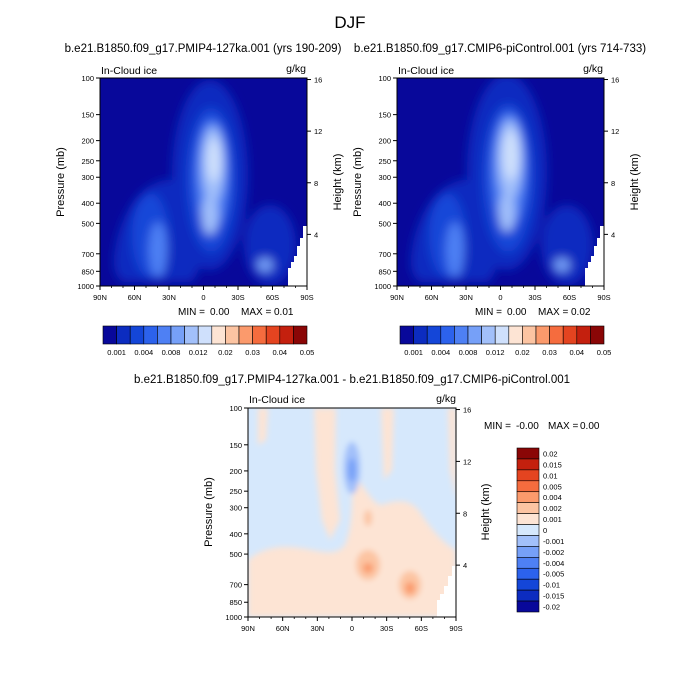 This screenshot has height=700, width=700. I want to click on colorbar-label: 0.001, so click(552, 519).